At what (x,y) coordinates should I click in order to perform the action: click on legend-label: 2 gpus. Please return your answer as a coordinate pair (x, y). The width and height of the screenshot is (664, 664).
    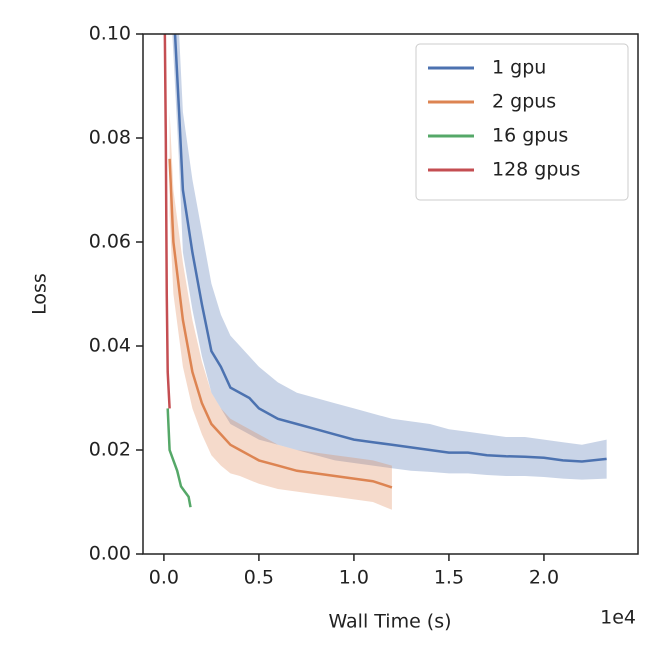
    Looking at the image, I should click on (524, 102).